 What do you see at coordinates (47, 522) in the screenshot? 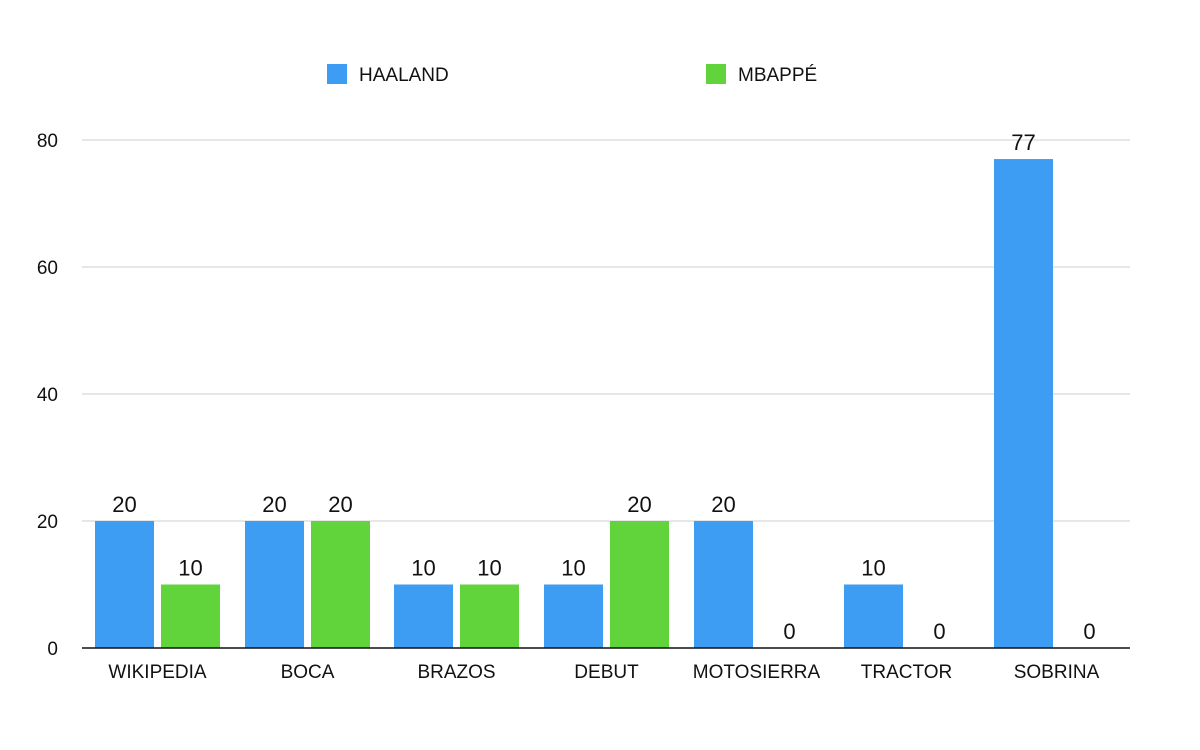
I see `y-tick-label: 20` at bounding box center [47, 522].